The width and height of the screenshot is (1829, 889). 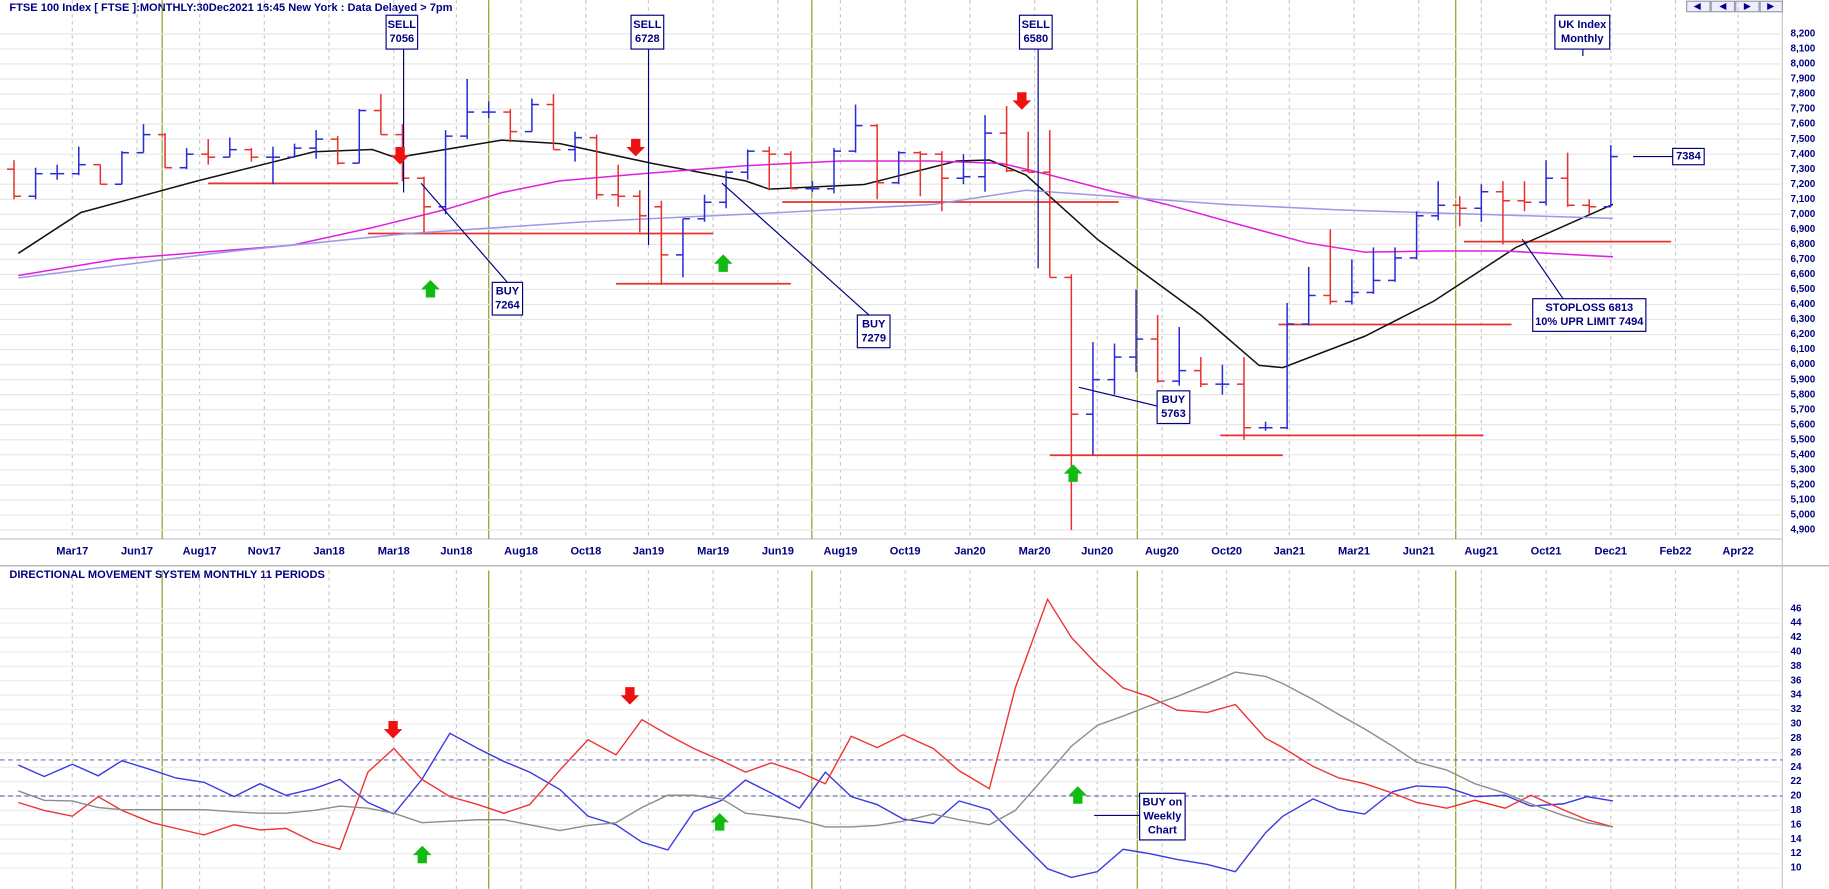 What do you see at coordinates (394, 552) in the screenshot?
I see `x-tick-label: Mar18` at bounding box center [394, 552].